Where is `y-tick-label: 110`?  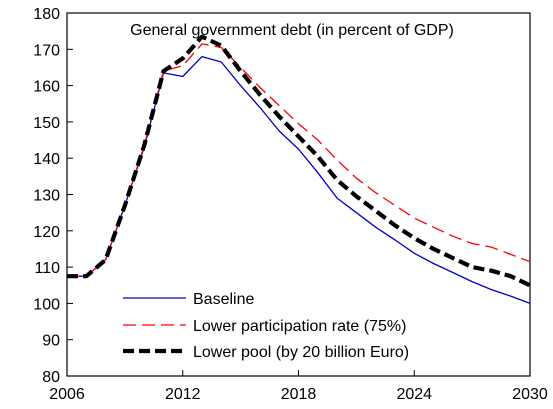
y-tick-label: 110 is located at coordinates (47, 268).